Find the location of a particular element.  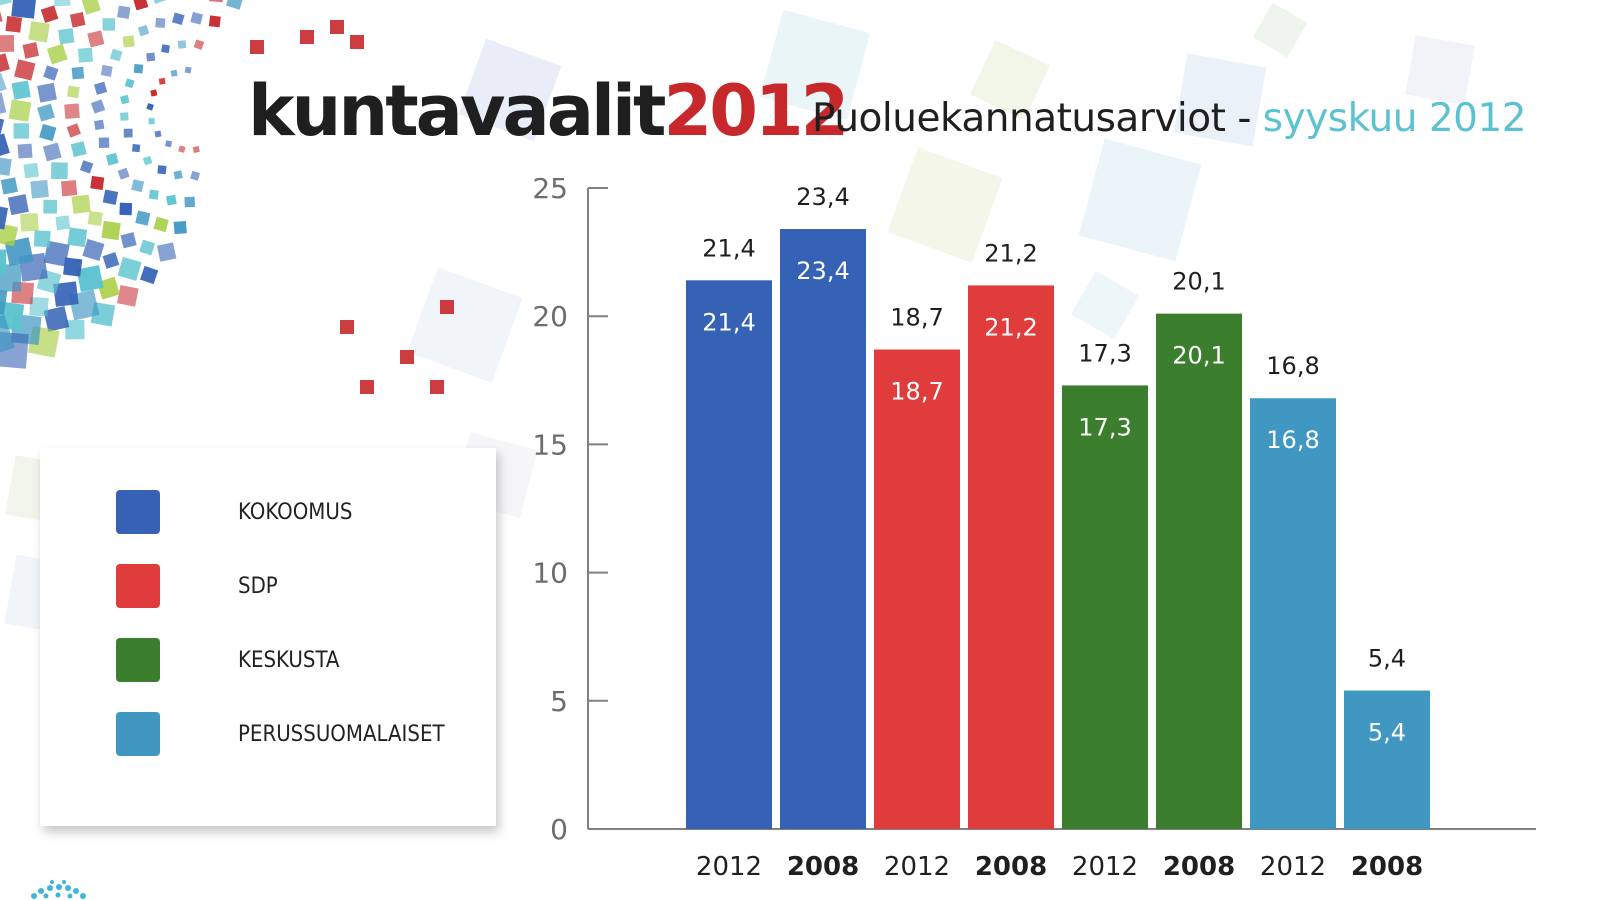

bar-value-label-inside: 23,4 is located at coordinates (822, 271).